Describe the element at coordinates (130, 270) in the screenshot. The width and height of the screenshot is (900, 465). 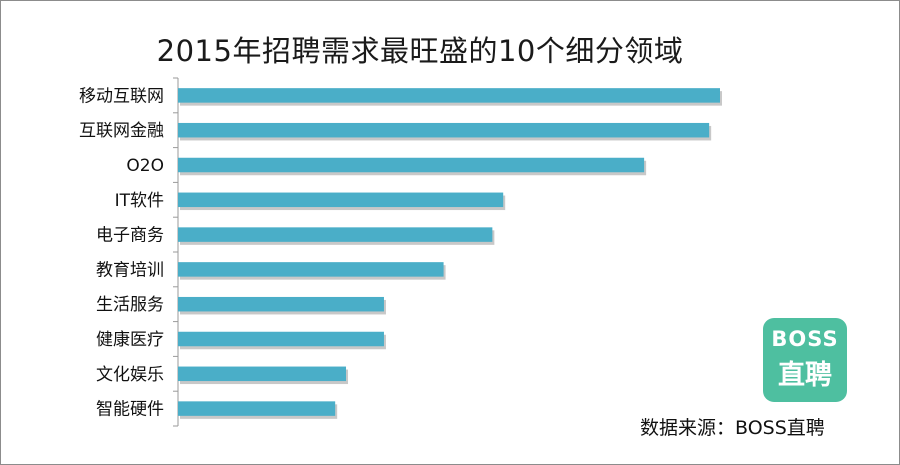
I see `category-label: 教育培训` at that location.